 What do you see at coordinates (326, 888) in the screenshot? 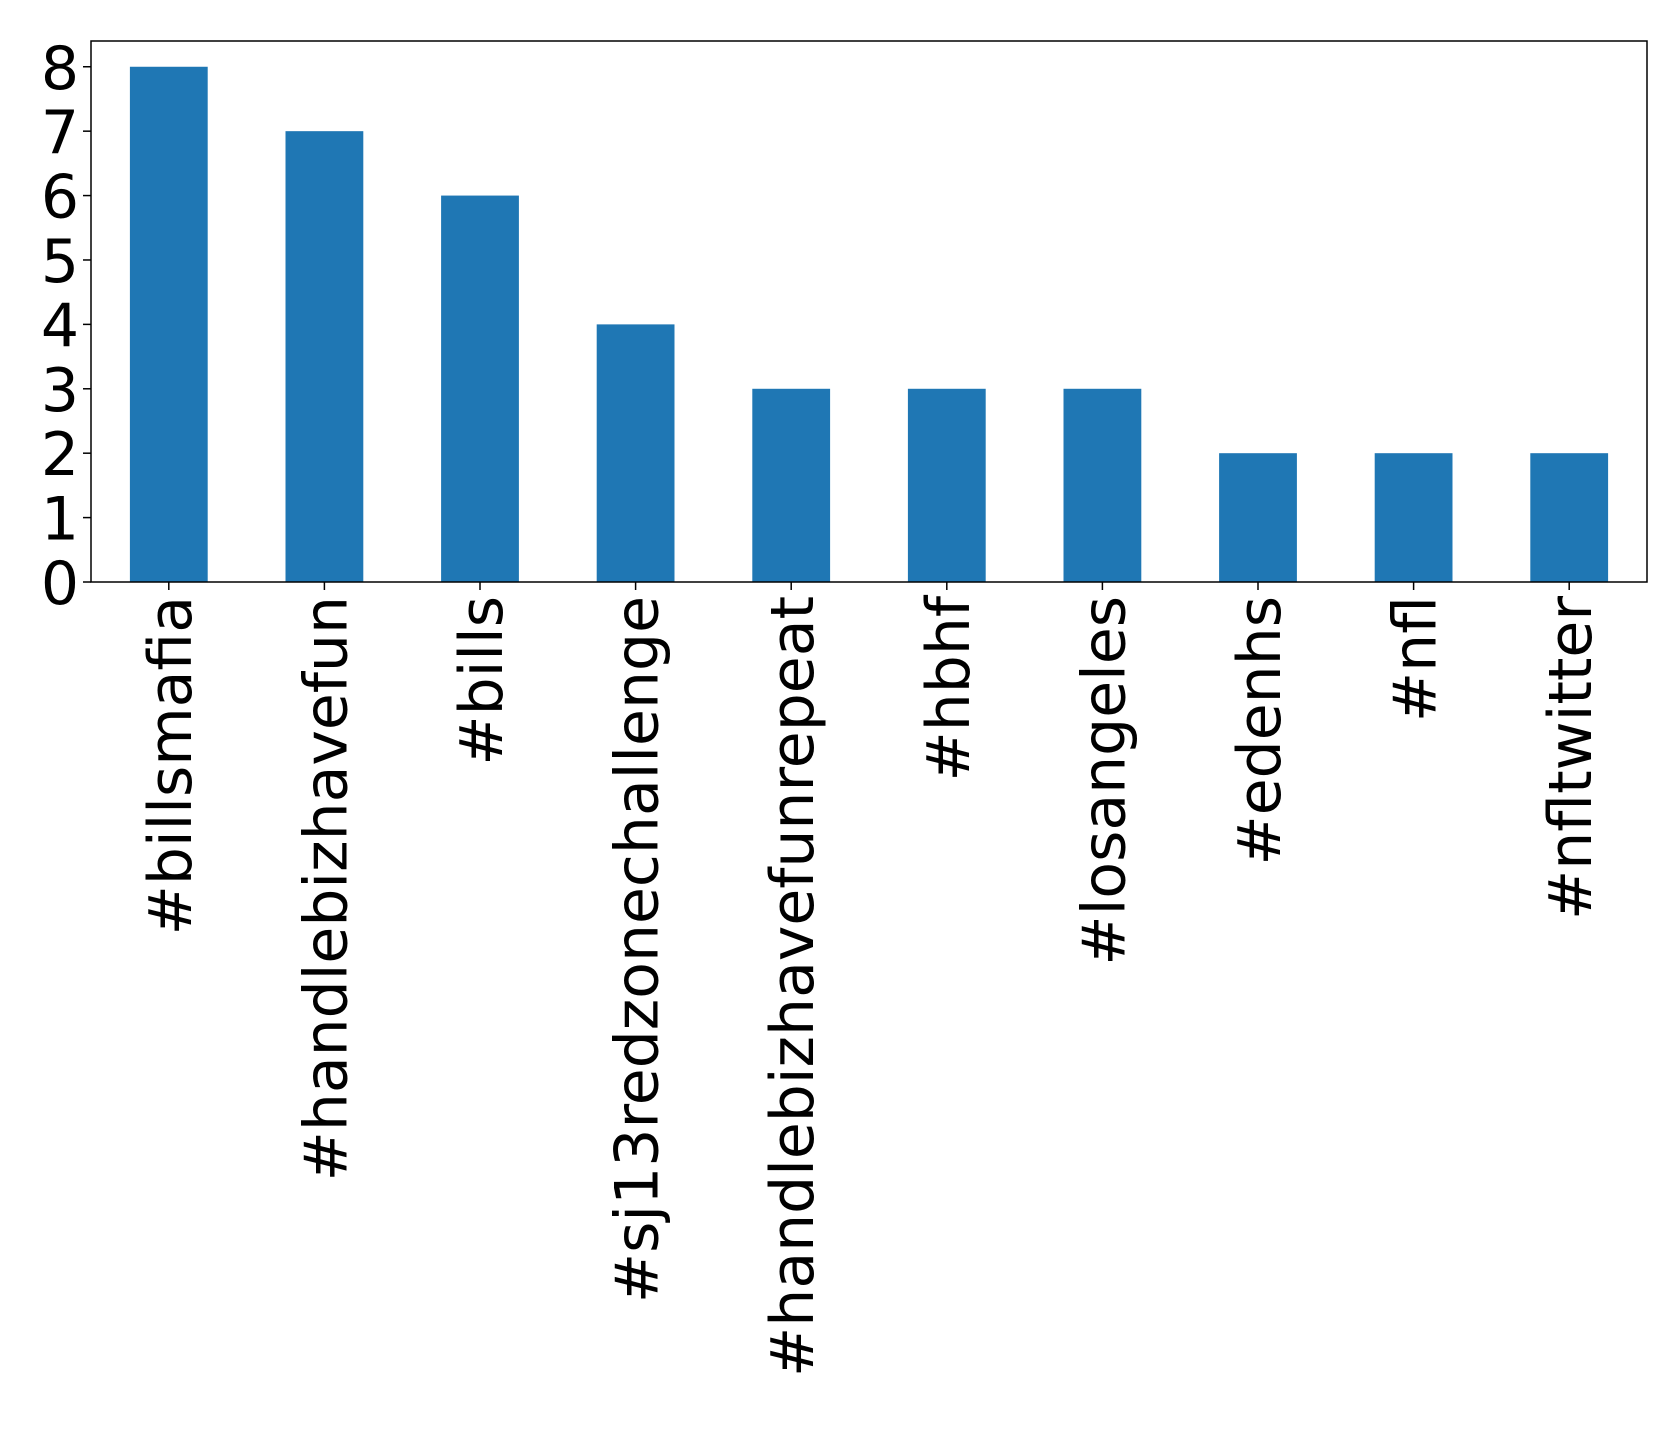
I see `x-tick-label: #handlebizhavefun` at bounding box center [326, 888].